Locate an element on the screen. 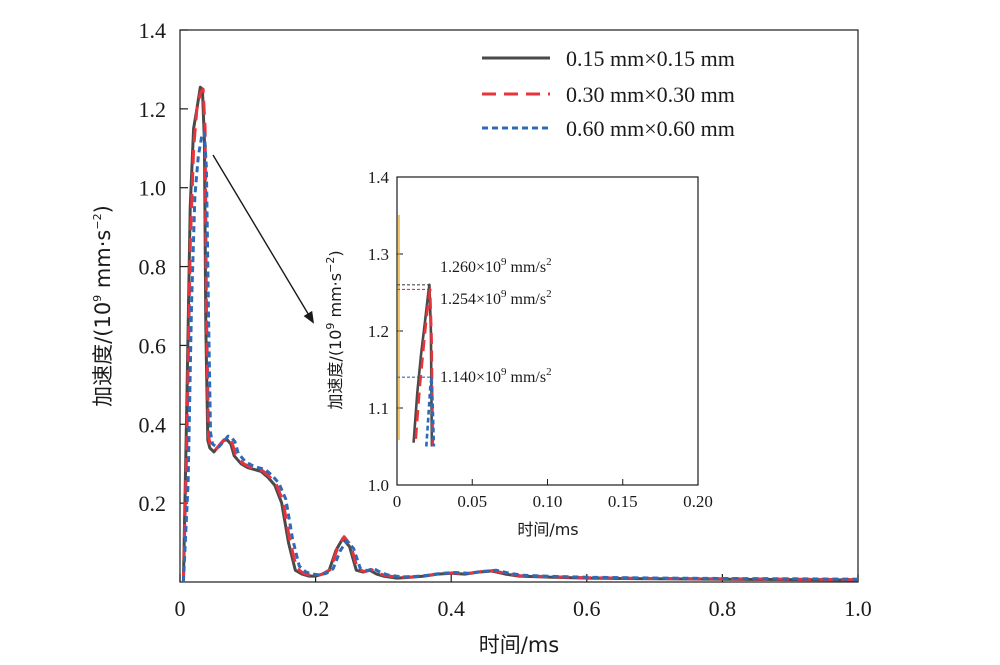 This screenshot has width=1000, height=665. inset-annotation-0: 1.260×109 mm/s2 is located at coordinates (496, 266).